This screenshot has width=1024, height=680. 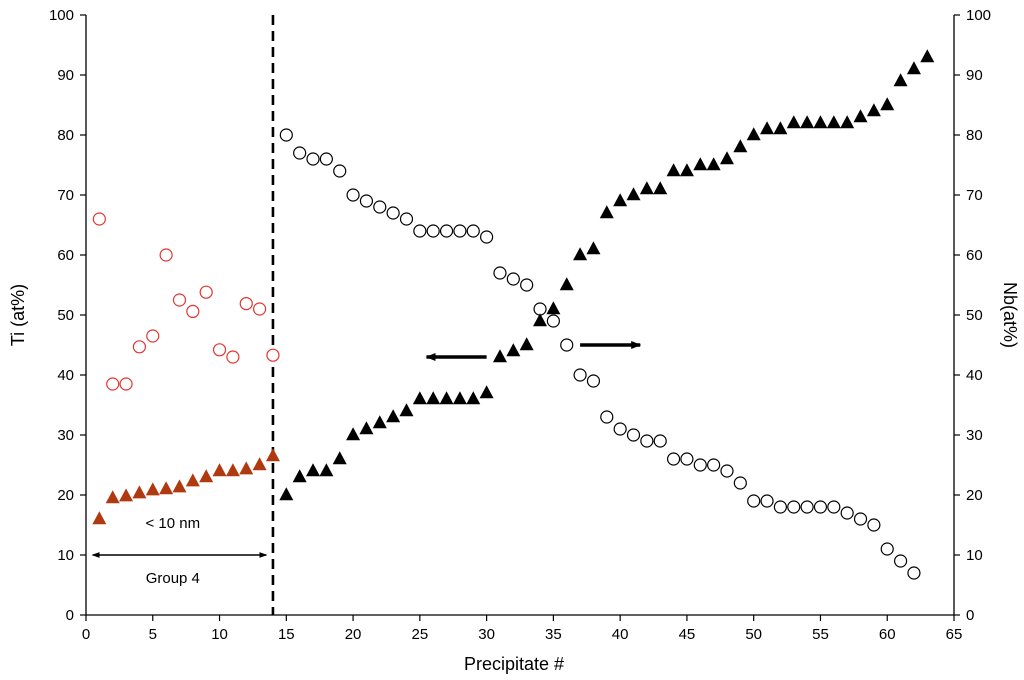 What do you see at coordinates (954, 634) in the screenshot?
I see `x-tick-label: 65` at bounding box center [954, 634].